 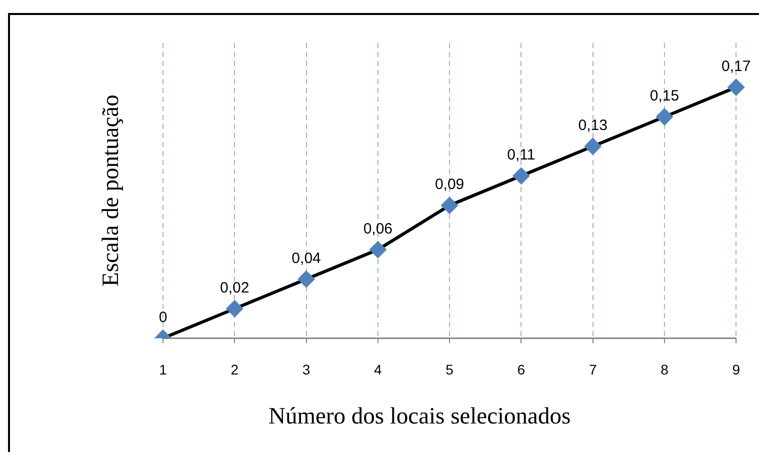 What do you see at coordinates (736, 66) in the screenshot?
I see `data-label: 0,17` at bounding box center [736, 66].